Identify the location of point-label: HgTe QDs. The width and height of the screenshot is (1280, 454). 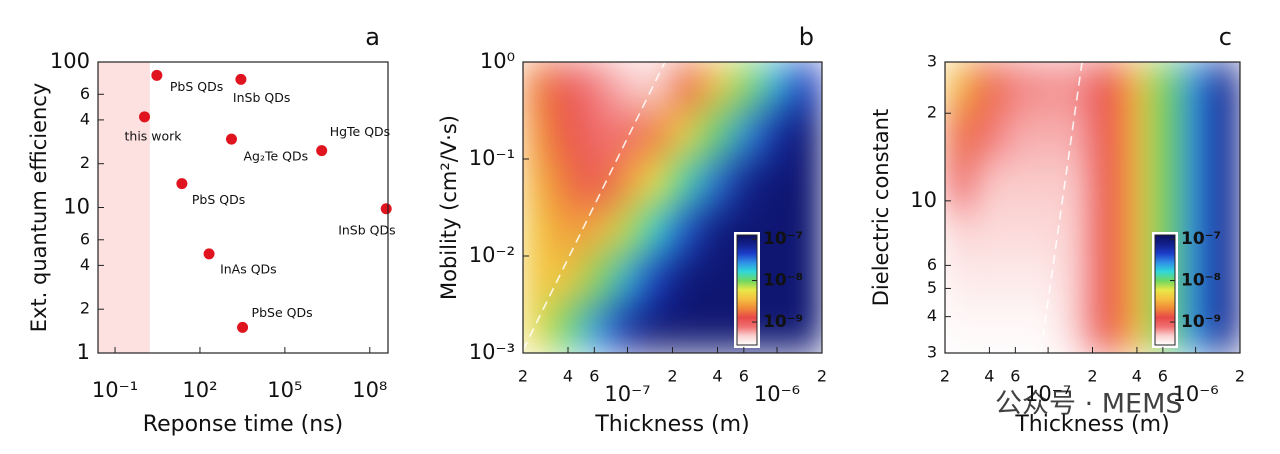
(360, 131).